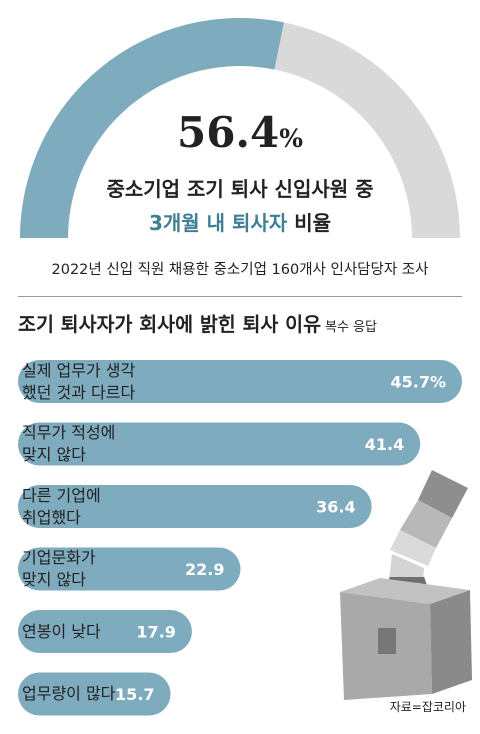 The width and height of the screenshot is (480, 734). I want to click on survey-note: 2022년 신입 직원 채용한 중소기업 160개사 인사담당자 조사, so click(240, 270).